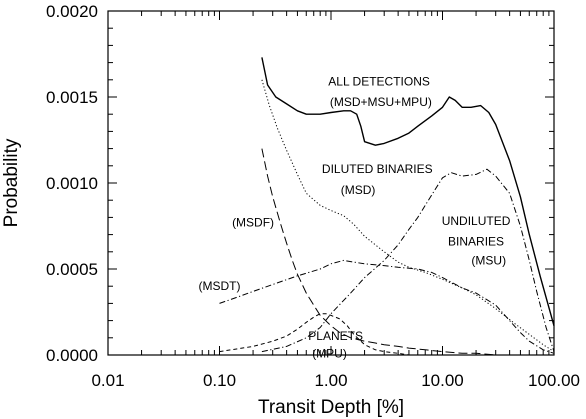 The height and width of the screenshot is (419, 586). Describe the element at coordinates (72, 355) in the screenshot. I see `y-tick-label: 0.0000` at that location.